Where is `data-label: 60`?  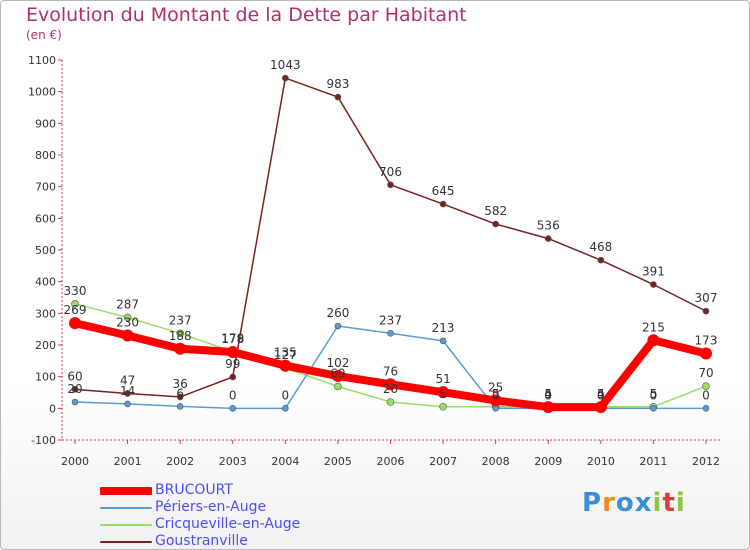
data-label: 60 is located at coordinates (74, 376).